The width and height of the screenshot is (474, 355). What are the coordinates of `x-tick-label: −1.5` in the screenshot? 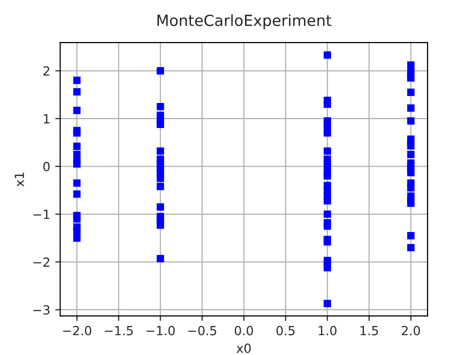 It's located at (118, 331).